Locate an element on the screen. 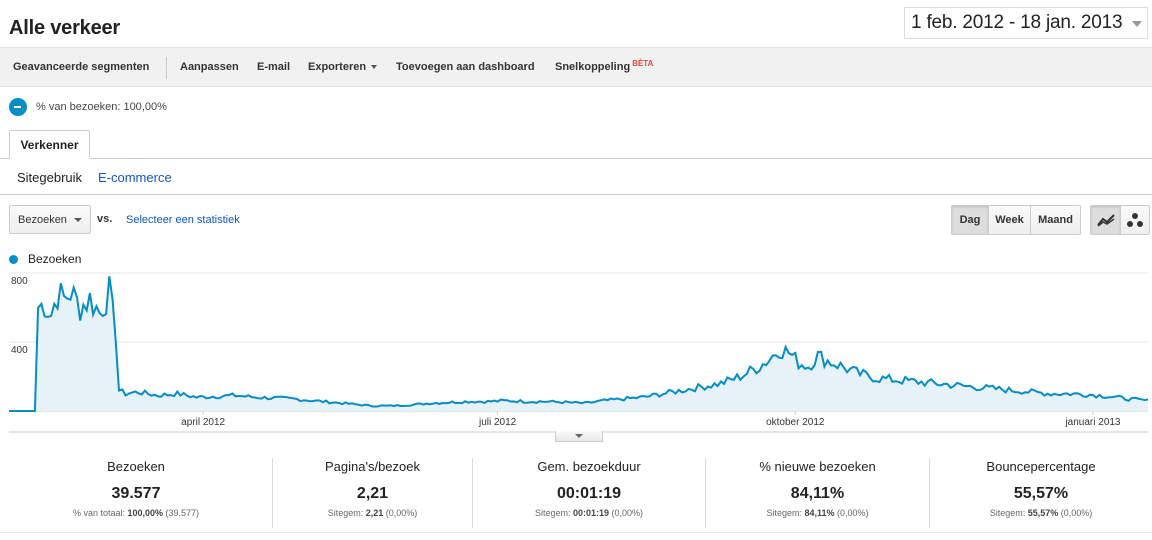 This screenshot has width=1152, height=540. segment-indicator: % van bezoeken: 100,00% is located at coordinates (88, 107).